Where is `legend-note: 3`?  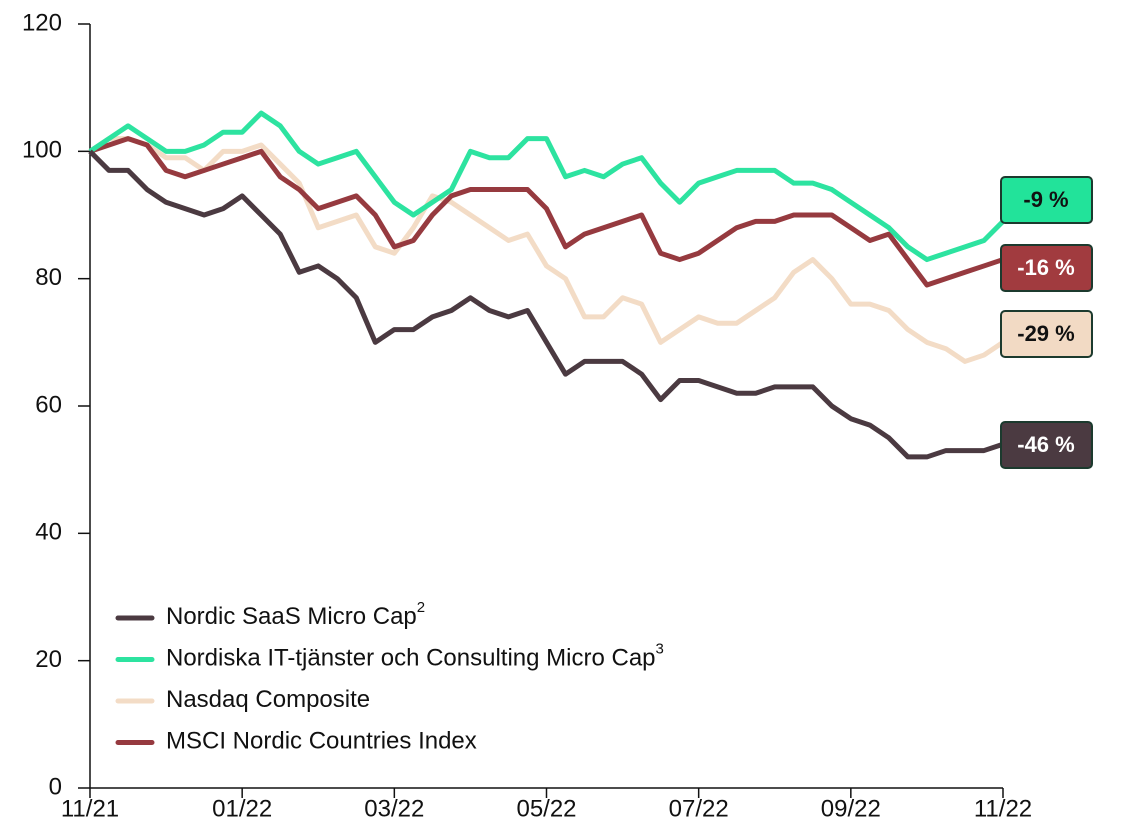 legend-note: 3 is located at coordinates (660, 648).